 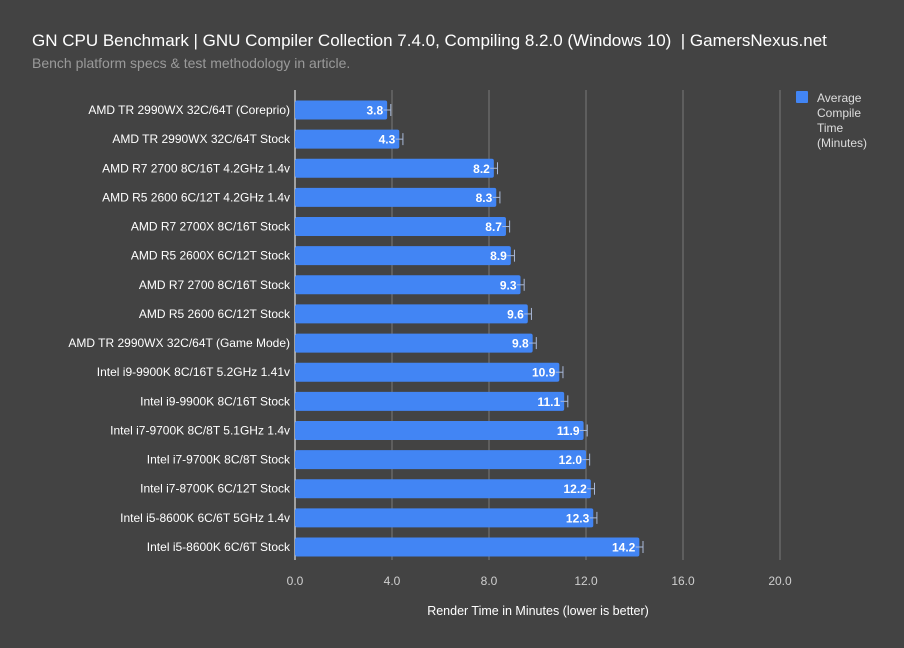 I want to click on legend-line: Time, so click(x=830, y=128).